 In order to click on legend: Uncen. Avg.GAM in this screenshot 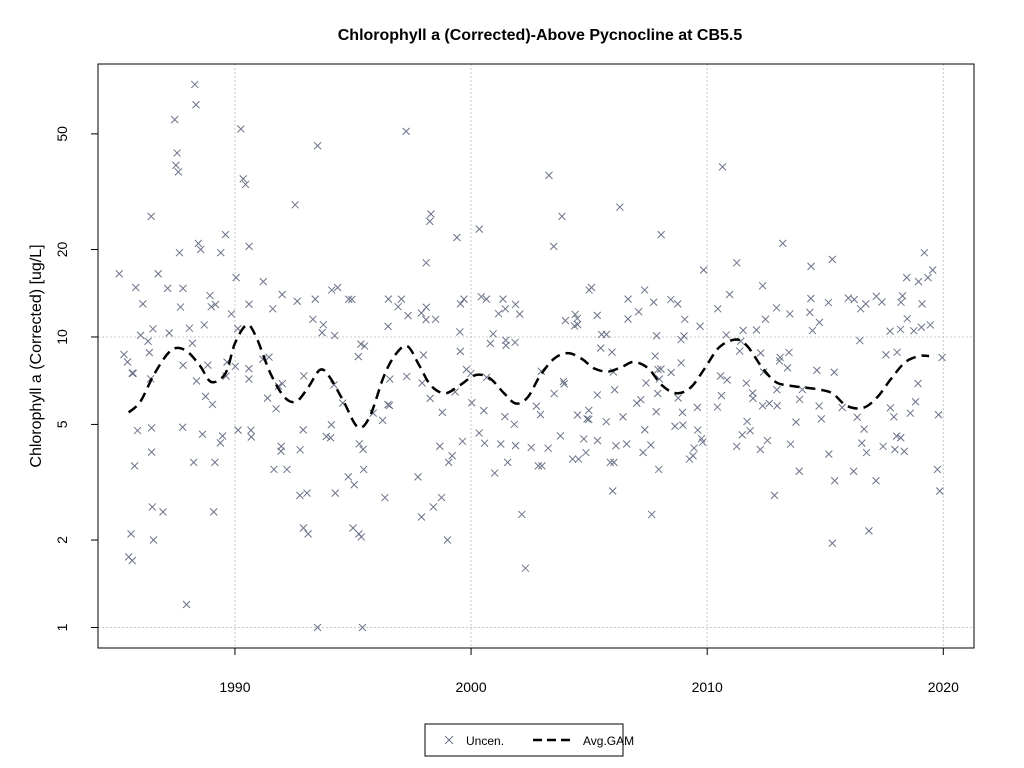, I will do `click(529, 740)`.